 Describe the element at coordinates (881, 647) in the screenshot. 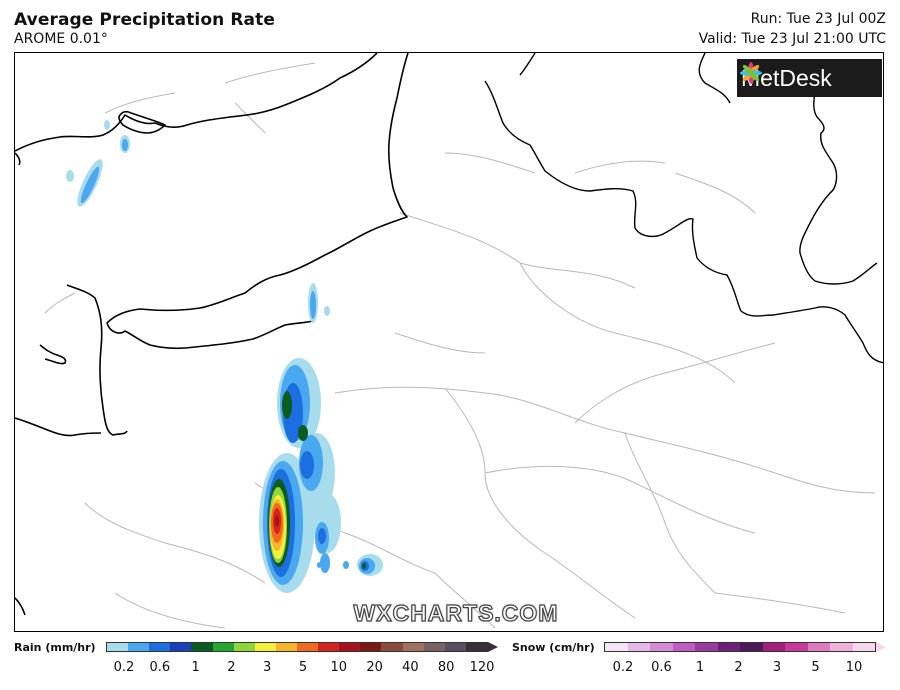

I see `snow-legend-arrow` at that location.